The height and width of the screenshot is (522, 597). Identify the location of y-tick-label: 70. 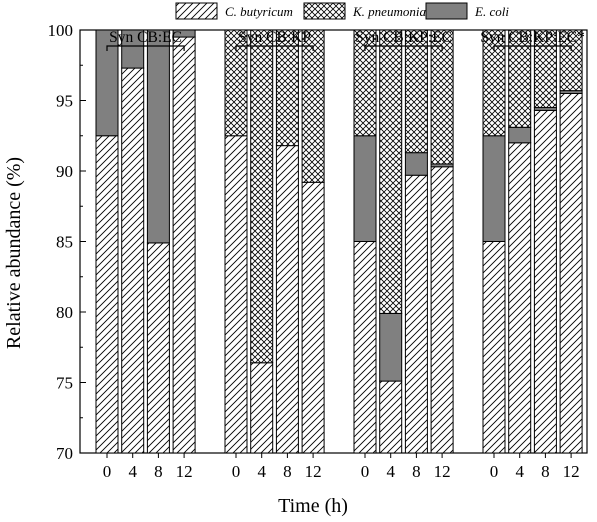
(64, 453).